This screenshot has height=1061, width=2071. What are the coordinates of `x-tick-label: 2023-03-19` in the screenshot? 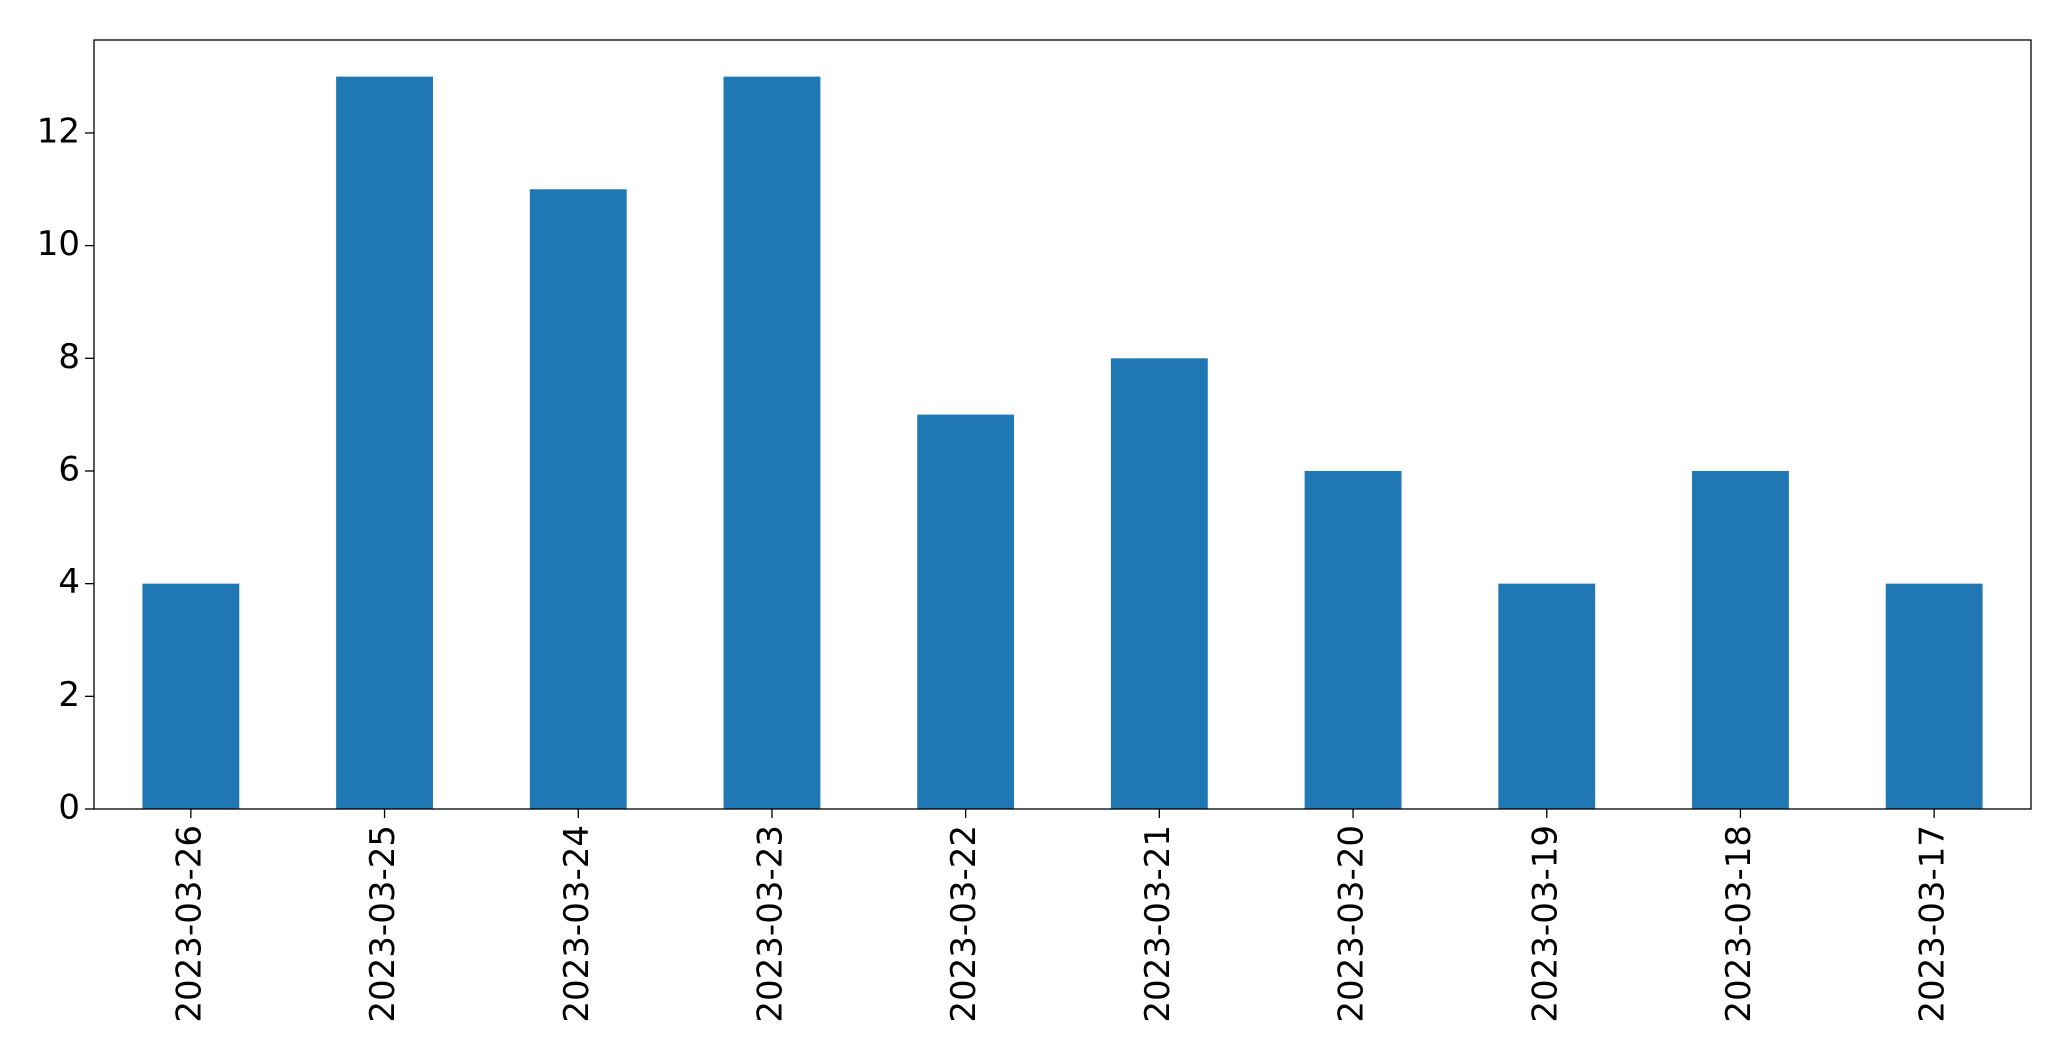 It's located at (1545, 924).